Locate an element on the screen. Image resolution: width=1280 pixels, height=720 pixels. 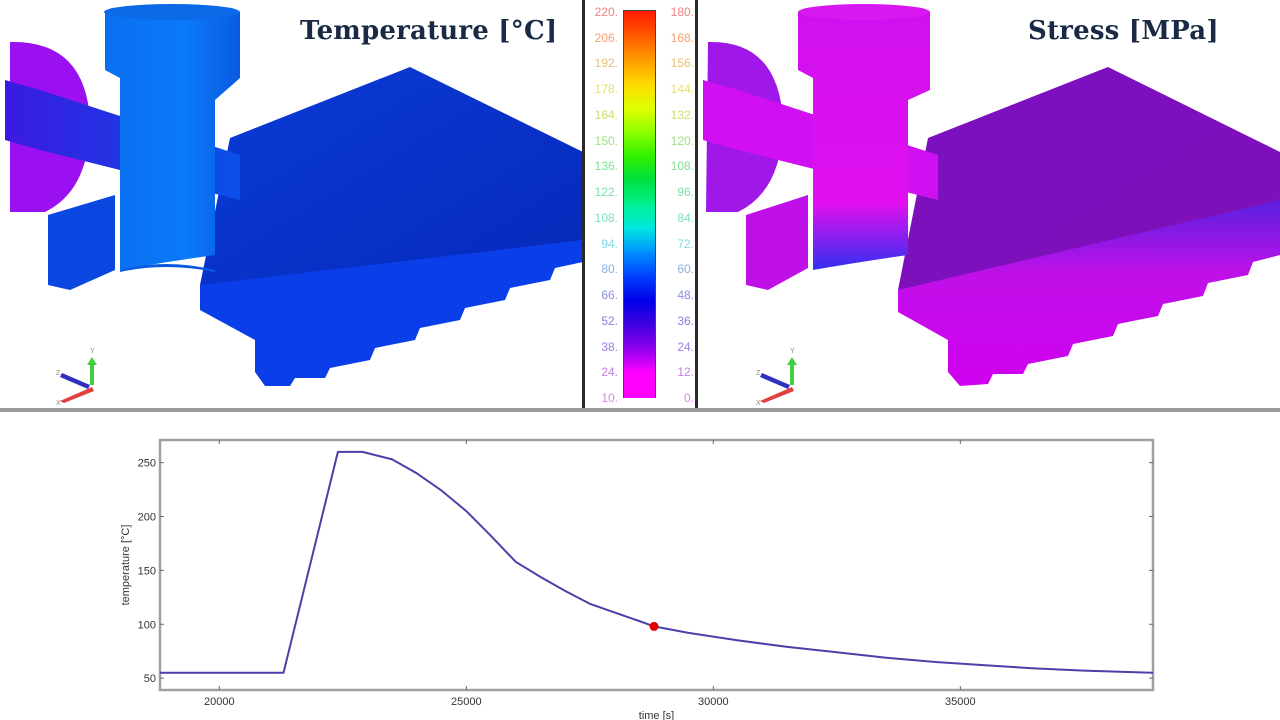
x-tick-label: 25000 is located at coordinates (466, 702).